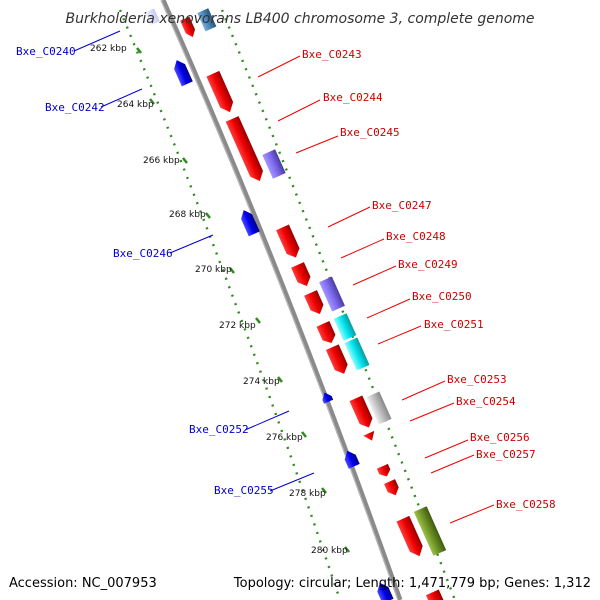 The width and height of the screenshot is (600, 600). What do you see at coordinates (207, 20) in the screenshot?
I see `gene-top-steelblue` at bounding box center [207, 20].